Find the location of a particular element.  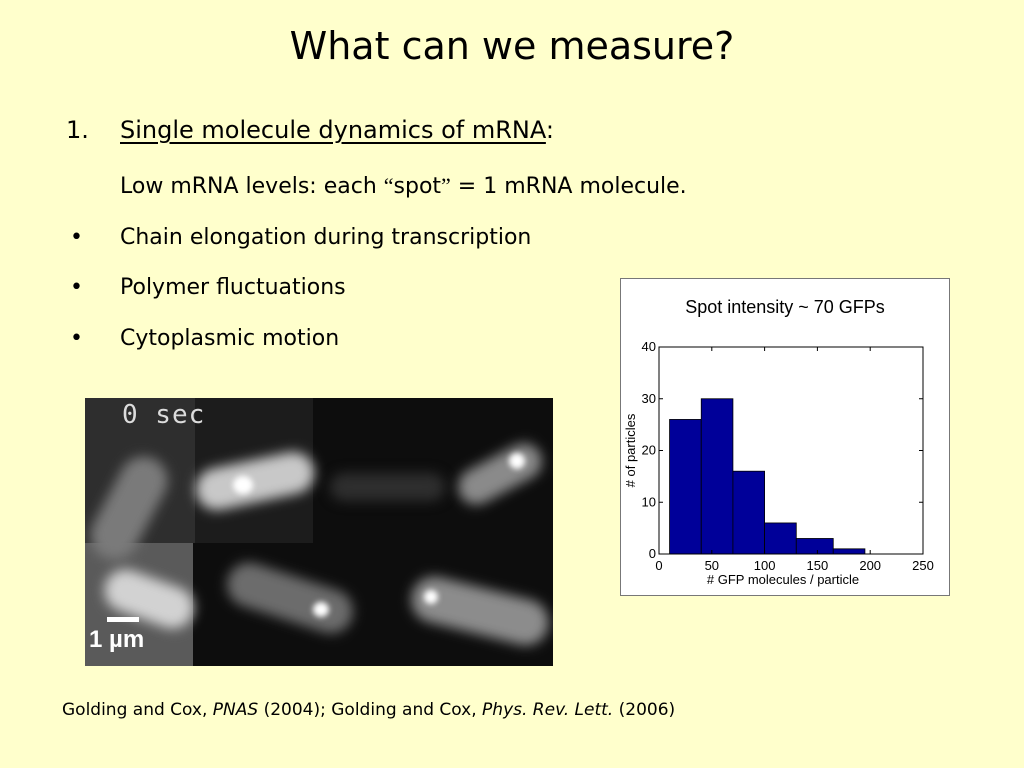

subline-before: Low mRNA levels: each is located at coordinates (252, 186).